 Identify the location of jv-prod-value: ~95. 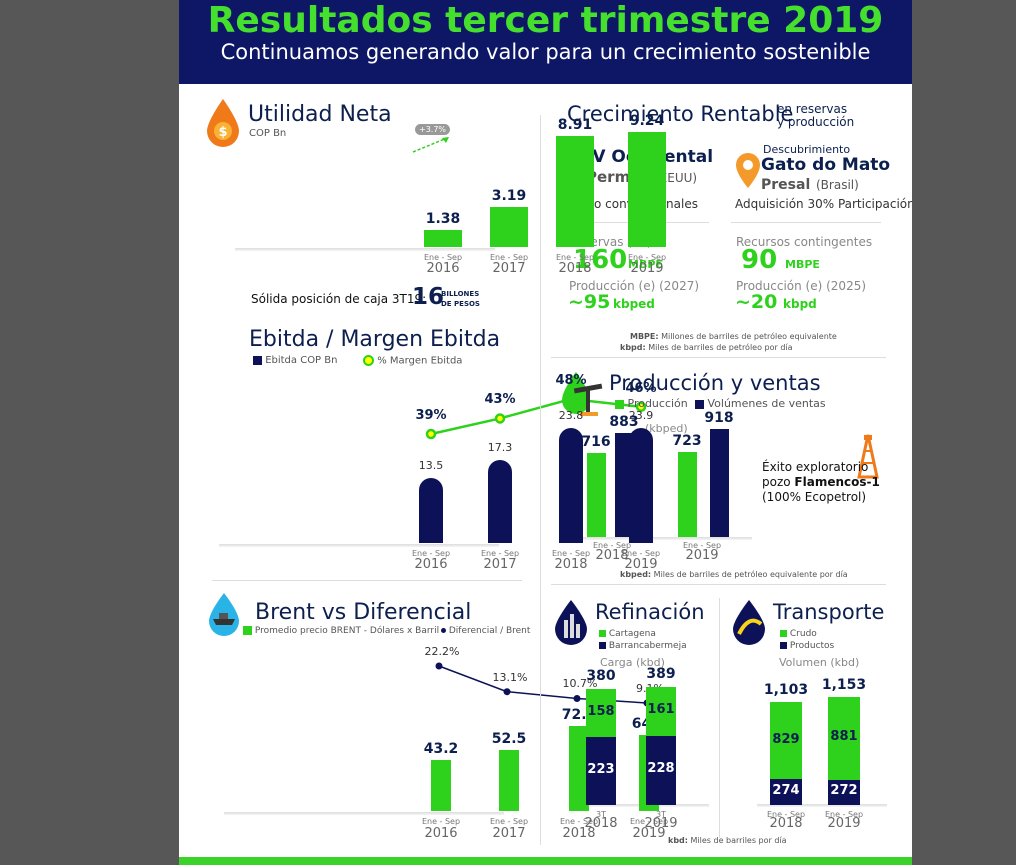
(589, 302).